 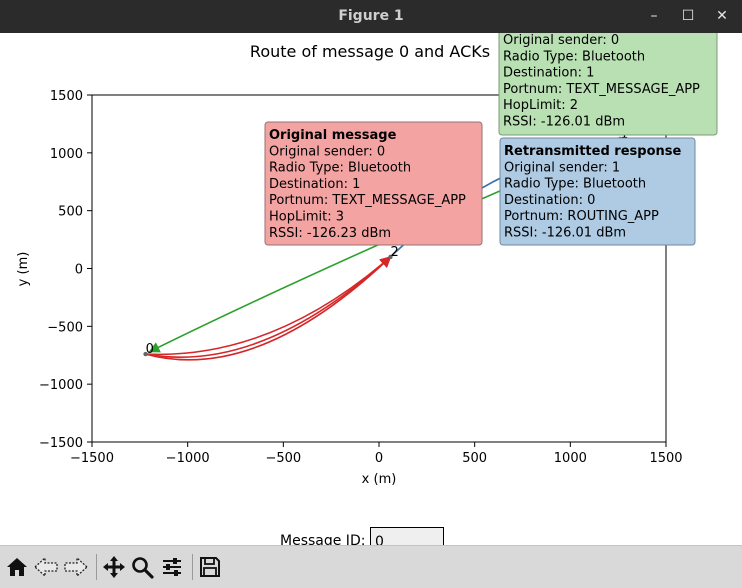 I want to click on chart-title: Route of message 0 and ACKs, so click(x=370, y=51).